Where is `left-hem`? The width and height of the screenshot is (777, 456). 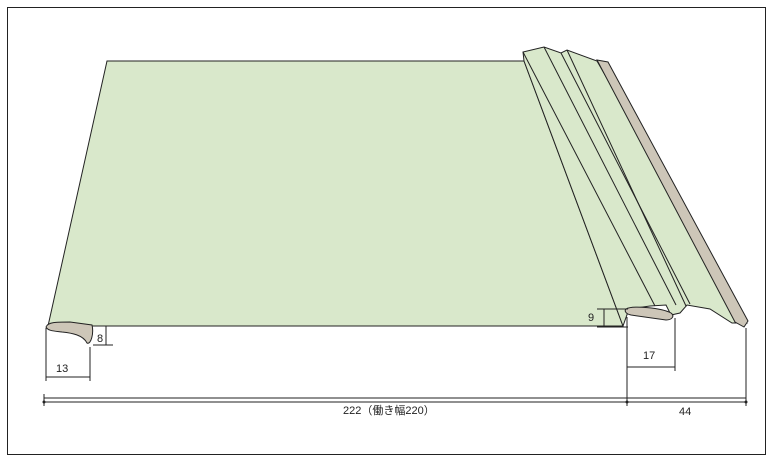 left-hem is located at coordinates (69, 332).